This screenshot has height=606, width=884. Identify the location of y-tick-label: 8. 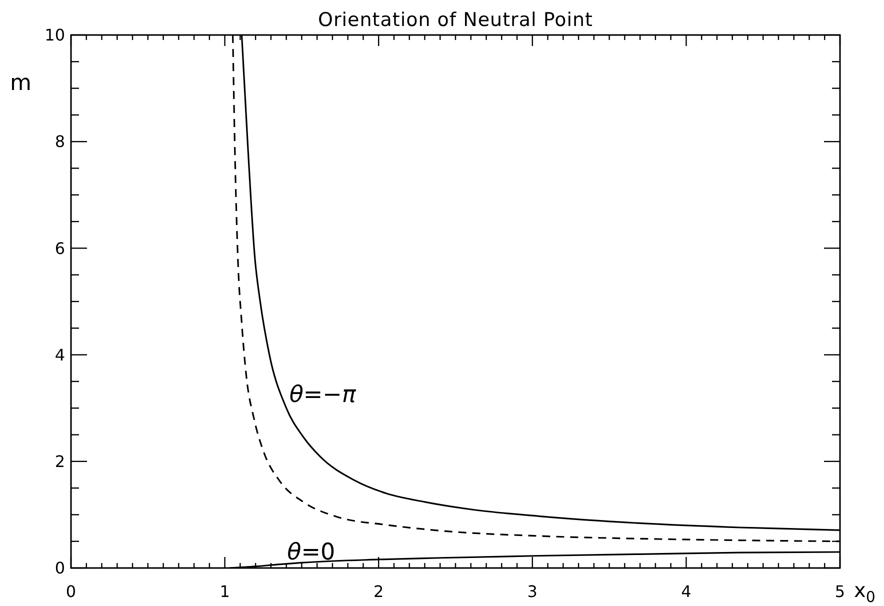
(59, 142).